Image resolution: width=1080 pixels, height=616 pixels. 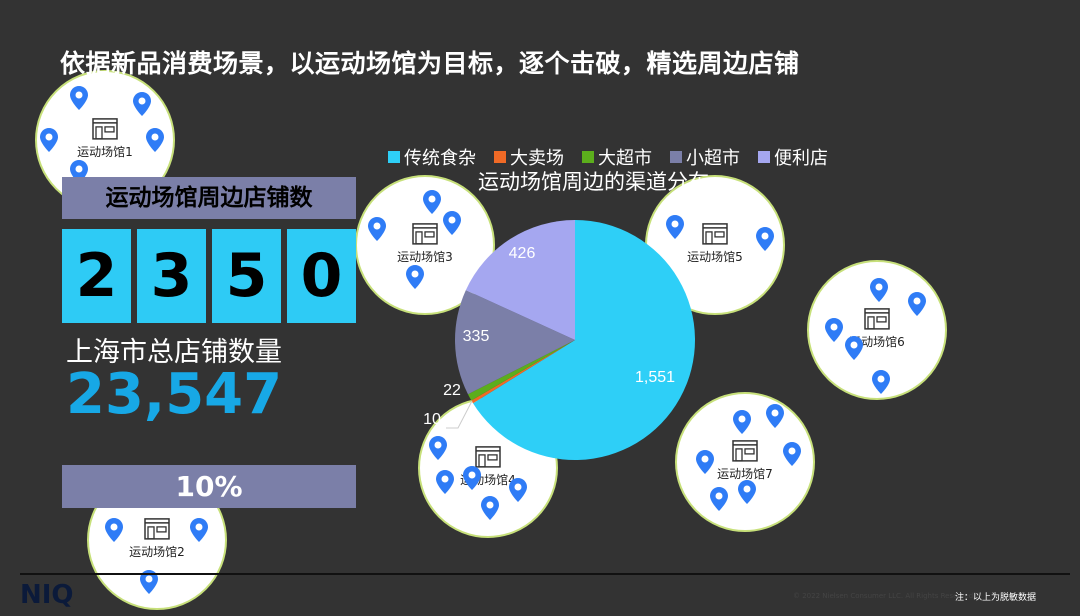 I want to click on venue-circle: 运动场馆7, so click(x=745, y=462).